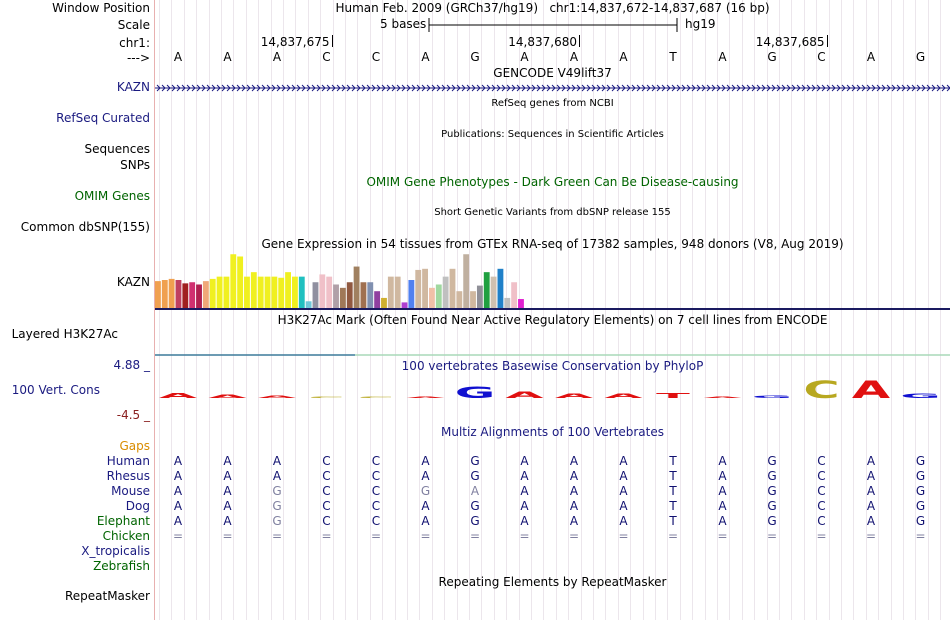 Image resolution: width=950 pixels, height=620 pixels. I want to click on species-label-zebrafish: Zebrafish, so click(121, 566).